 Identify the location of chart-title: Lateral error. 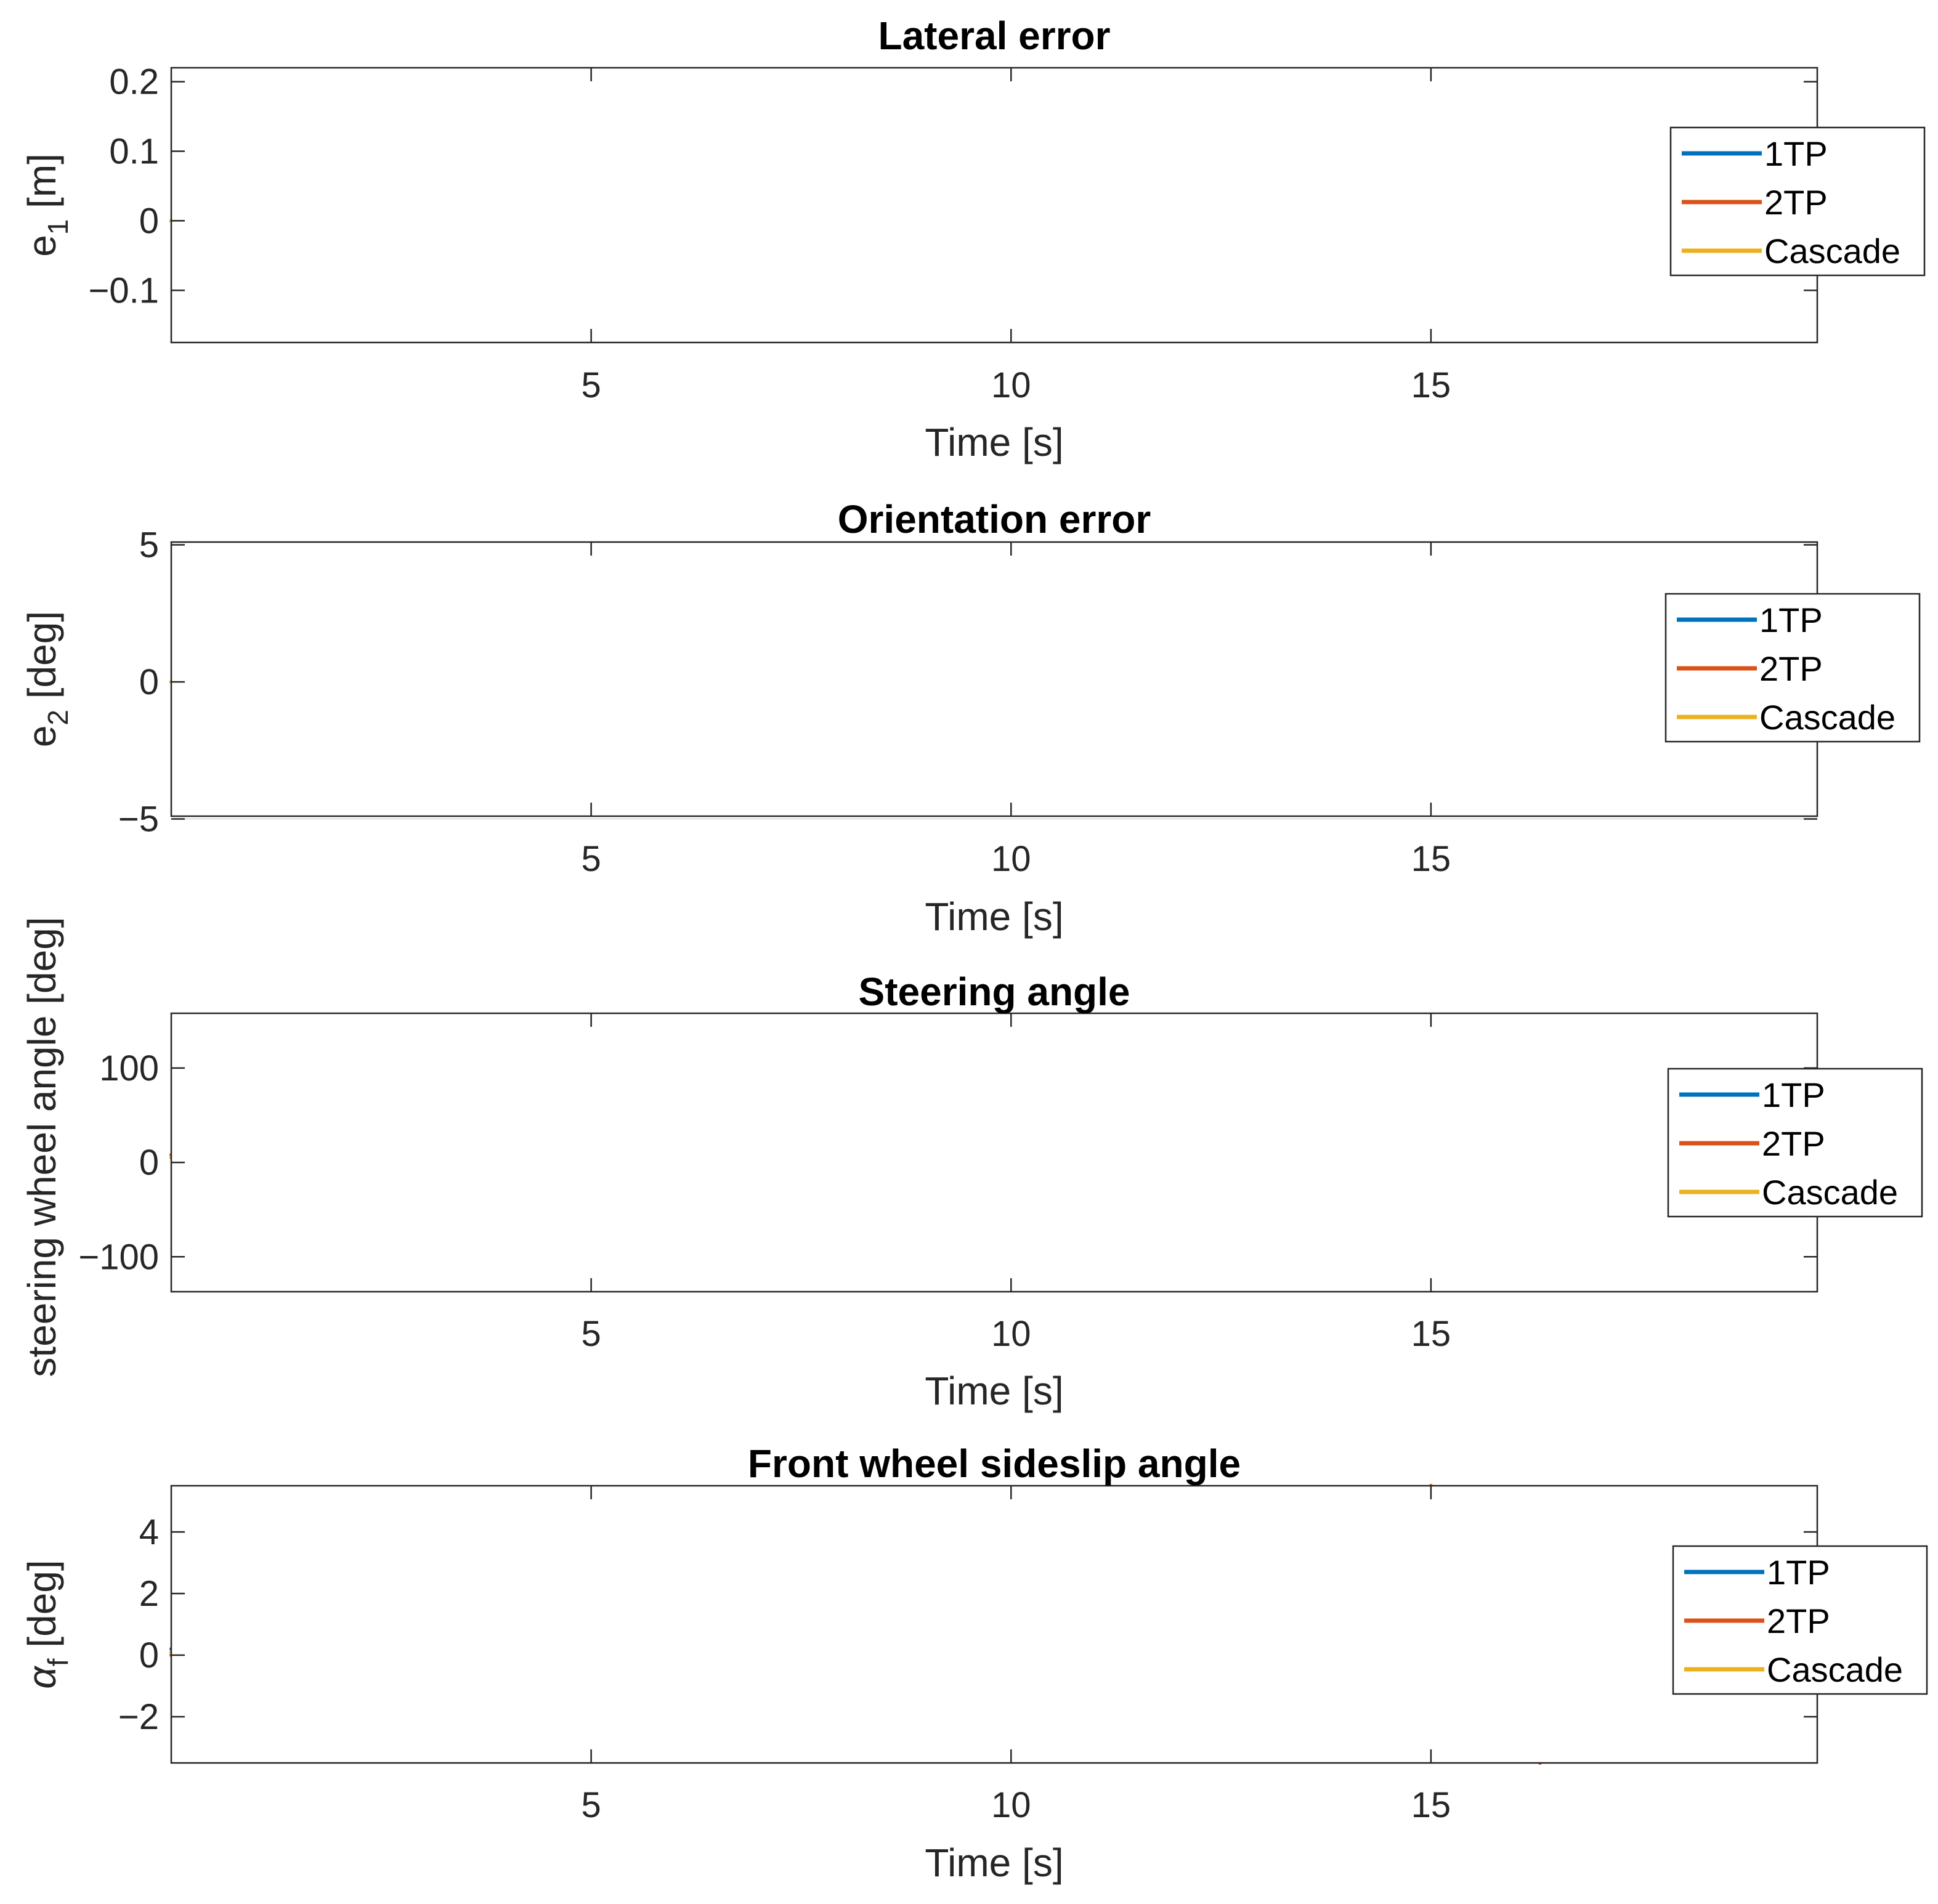
(994, 36).